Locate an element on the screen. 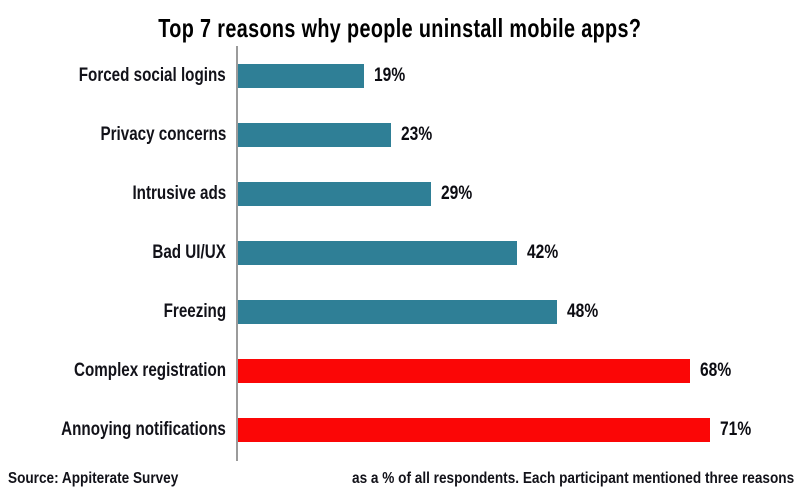 This screenshot has width=800, height=499. bar-track: 71% is located at coordinates (498, 429).